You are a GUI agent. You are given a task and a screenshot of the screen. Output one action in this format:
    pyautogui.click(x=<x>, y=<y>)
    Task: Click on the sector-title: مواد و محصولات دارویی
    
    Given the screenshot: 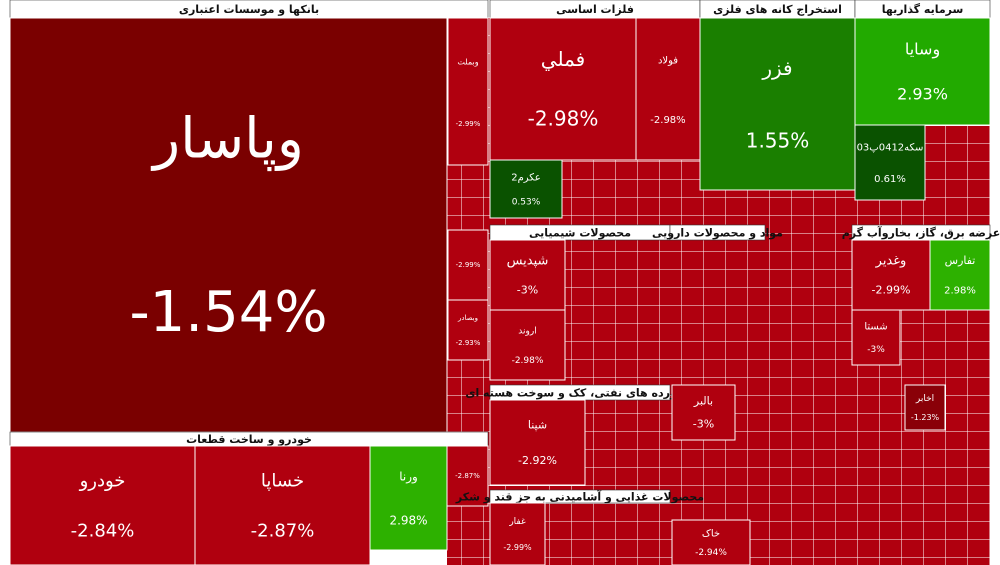 What is the action you would take?
    pyautogui.click(x=717, y=233)
    